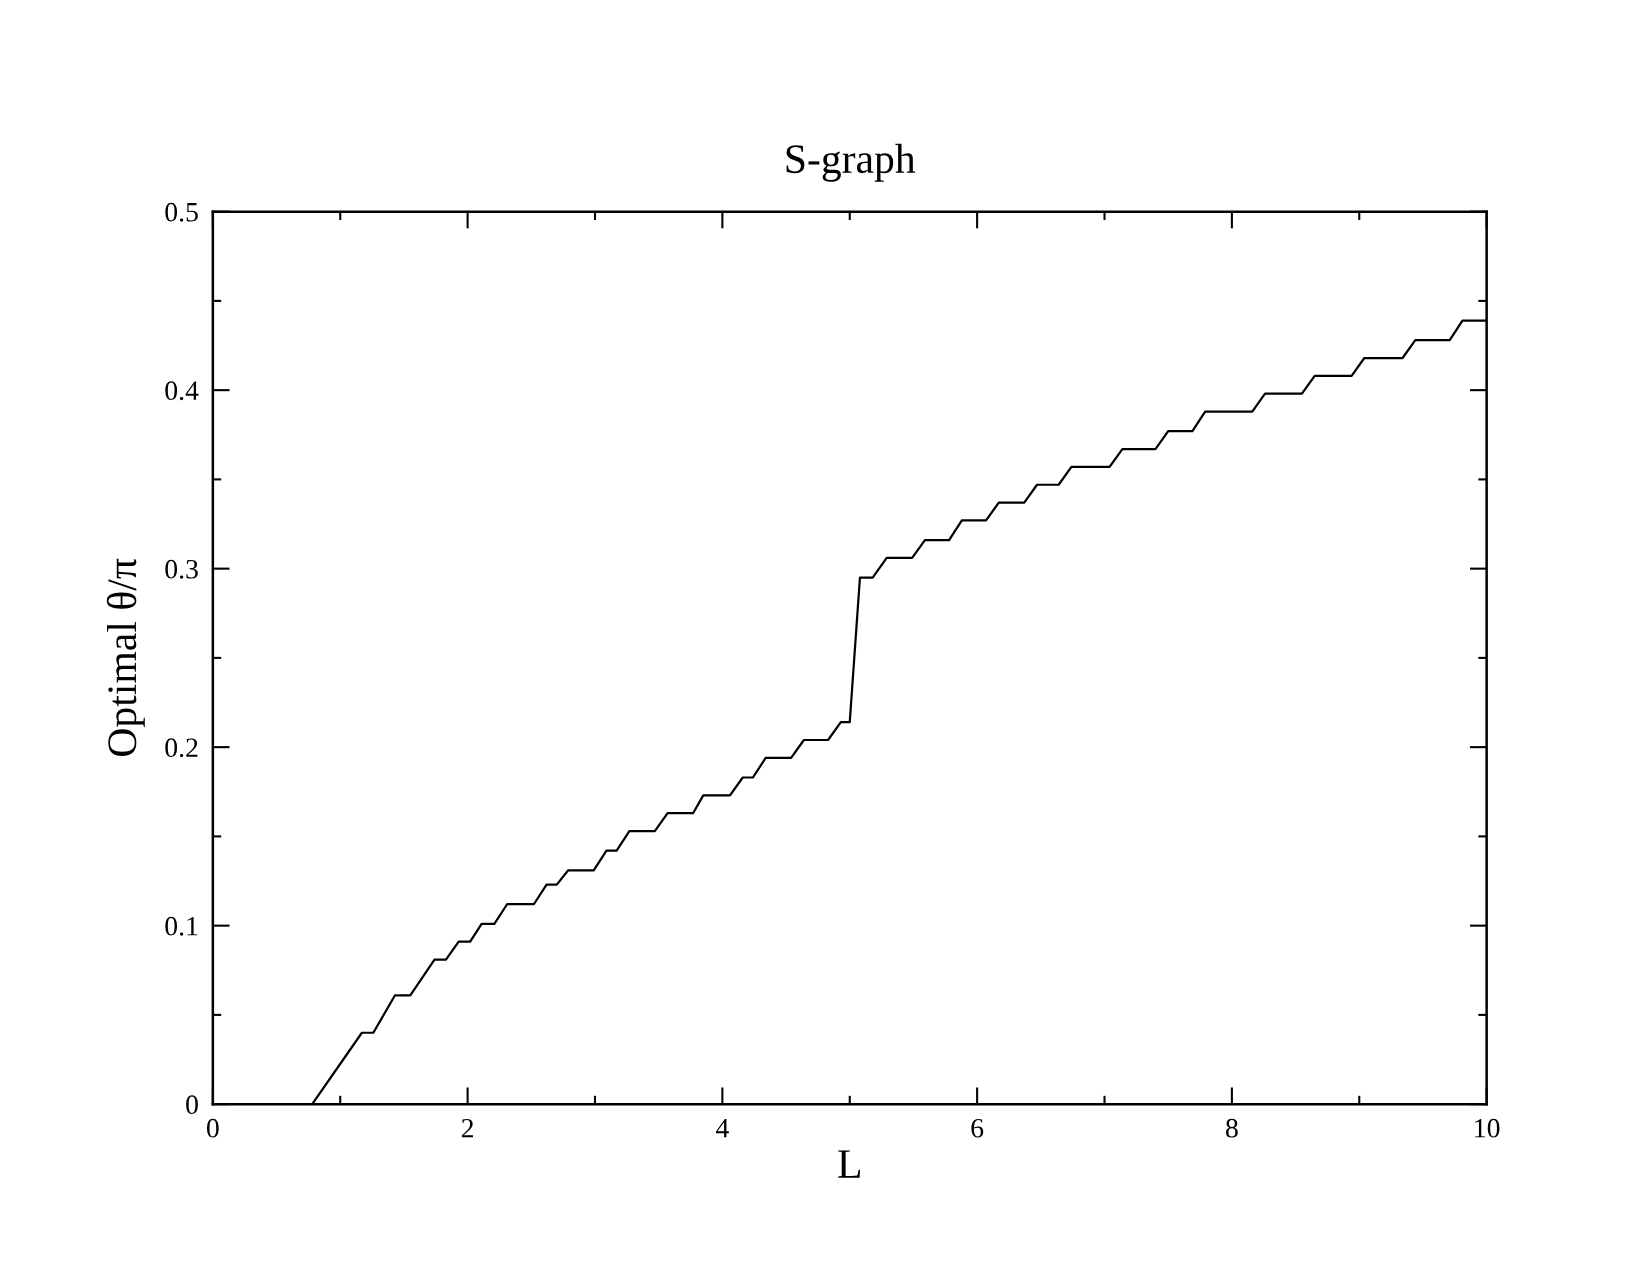 The image size is (1650, 1275). Describe the element at coordinates (182, 391) in the screenshot. I see `y-tick-label: 0.4` at that location.